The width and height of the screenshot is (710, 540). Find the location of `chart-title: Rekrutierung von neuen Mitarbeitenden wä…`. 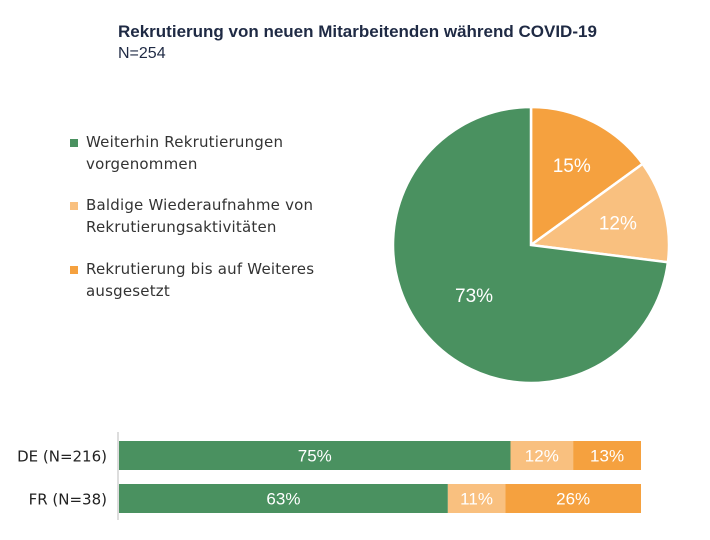

chart-title: Rekrutierung von neuen Mitarbeitenden wä… is located at coordinates (357, 31).